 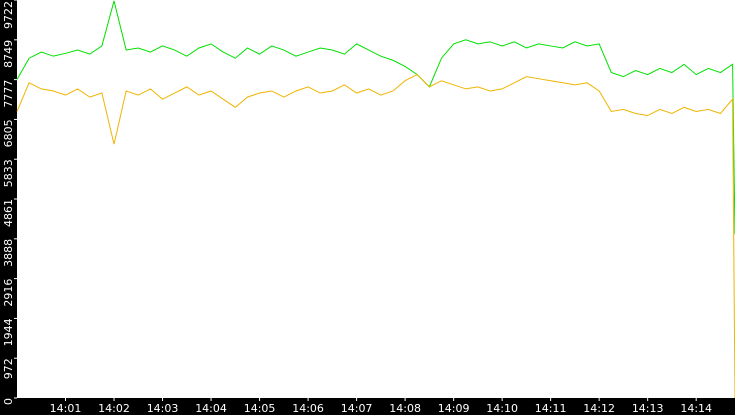 I want to click on x-tick-label: 14:04, so click(x=211, y=408).